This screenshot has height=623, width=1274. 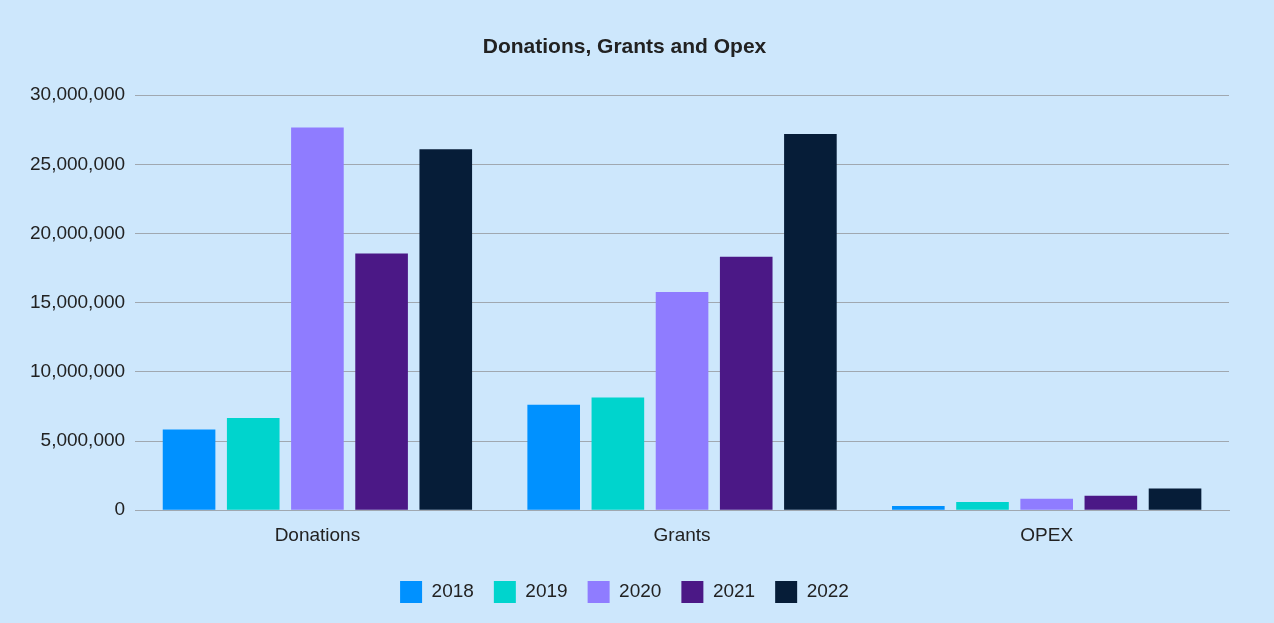 I want to click on y-tick-label: 10,000,000, so click(x=78, y=371).